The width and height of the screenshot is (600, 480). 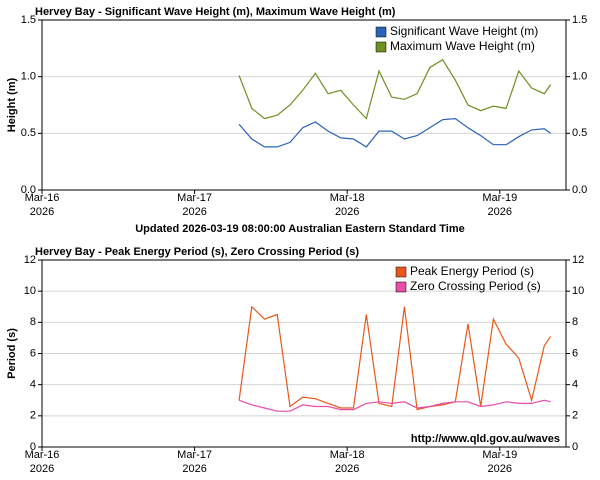 What do you see at coordinates (33, 447) in the screenshot?
I see `y-tick-label: 0` at bounding box center [33, 447].